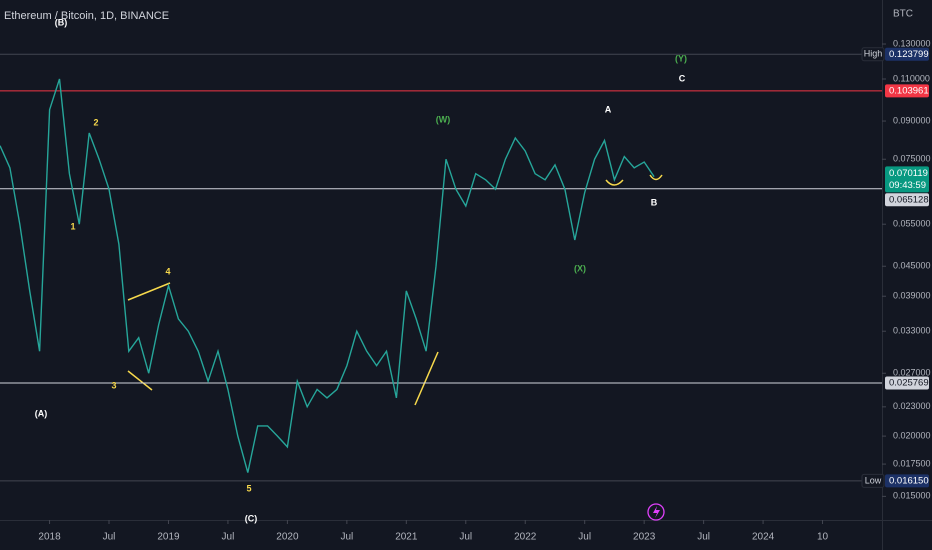  I want to click on wave-label: (W), so click(443, 119).